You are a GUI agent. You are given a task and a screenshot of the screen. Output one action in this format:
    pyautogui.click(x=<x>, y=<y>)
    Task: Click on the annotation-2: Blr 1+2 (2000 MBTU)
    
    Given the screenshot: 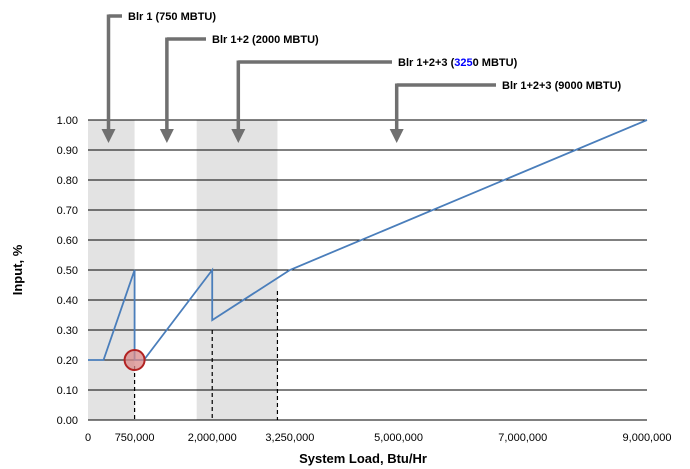 What is the action you would take?
    pyautogui.click(x=239, y=88)
    